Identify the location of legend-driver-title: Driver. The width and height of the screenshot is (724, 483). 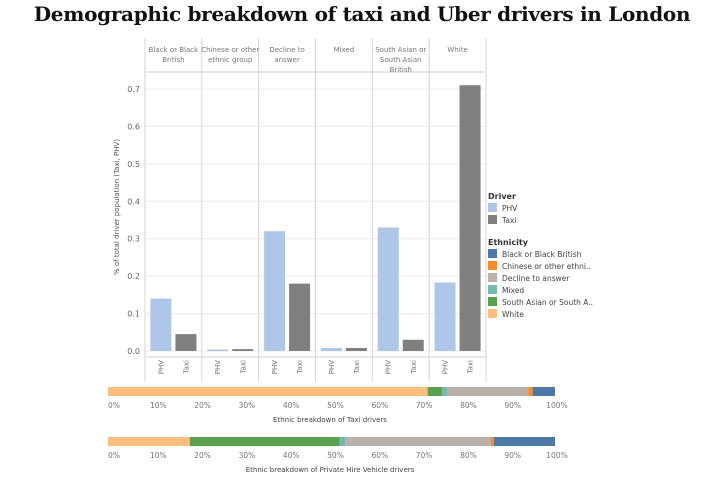
(502, 196).